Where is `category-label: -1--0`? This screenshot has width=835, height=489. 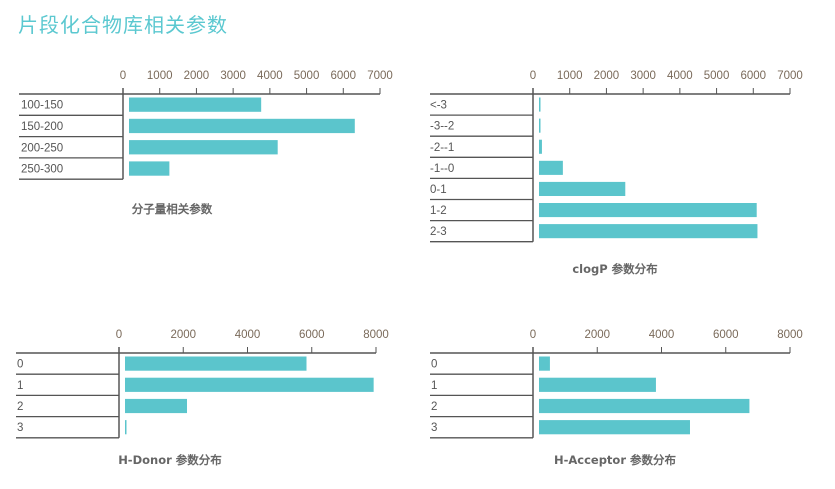 category-label: -1--0 is located at coordinates (442, 169).